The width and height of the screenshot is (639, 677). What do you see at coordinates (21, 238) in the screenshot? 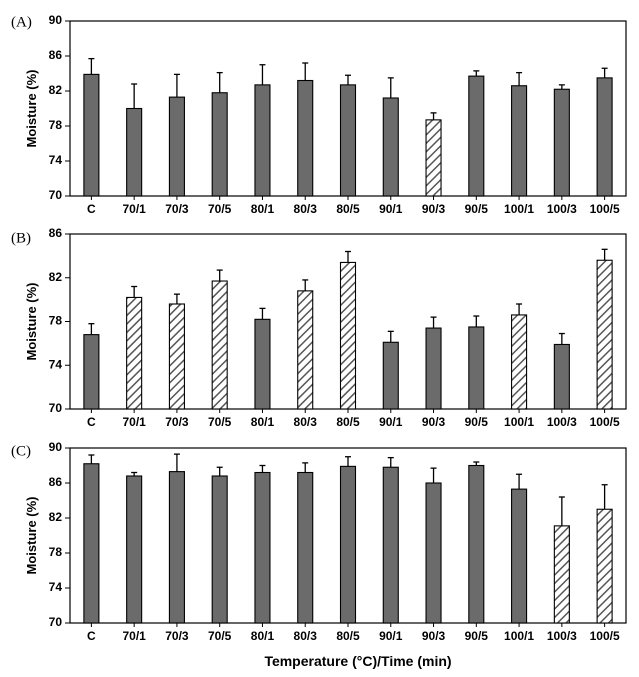
I see `panel-label: (B)` at bounding box center [21, 238].